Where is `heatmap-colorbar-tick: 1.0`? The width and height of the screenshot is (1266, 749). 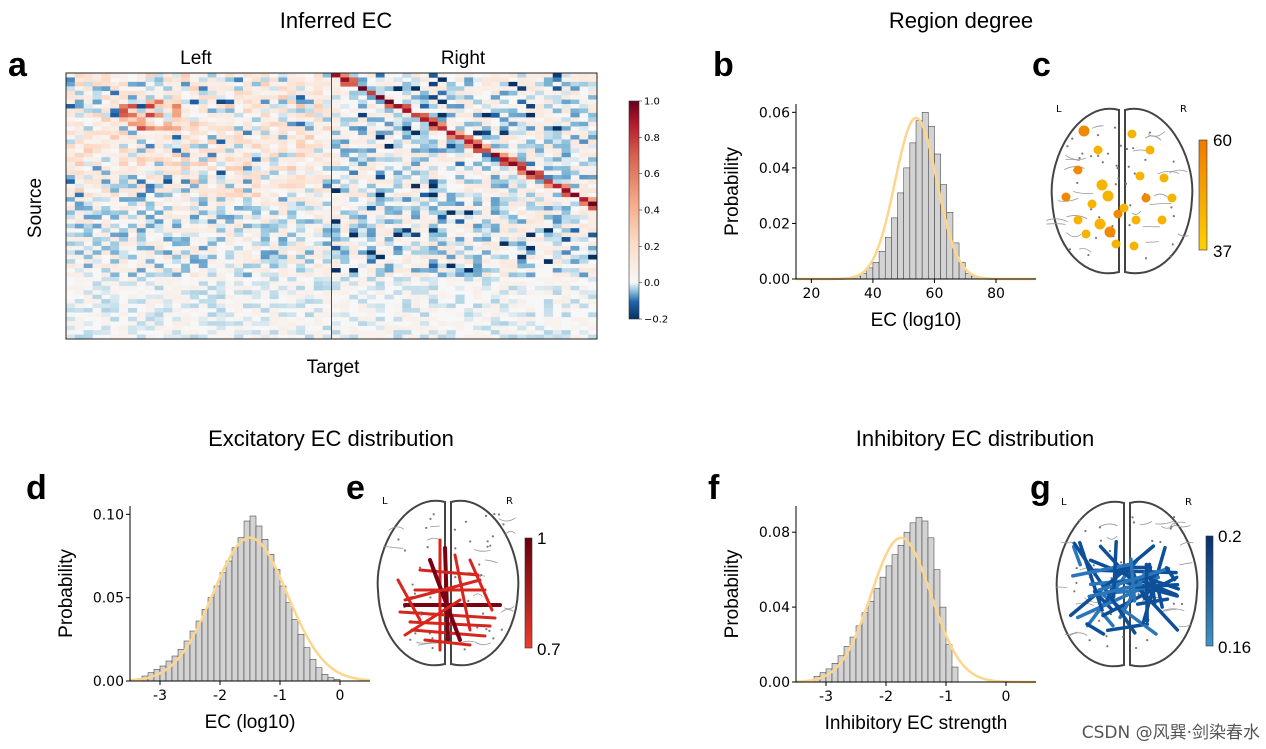 heatmap-colorbar-tick: 1.0 is located at coordinates (652, 102).